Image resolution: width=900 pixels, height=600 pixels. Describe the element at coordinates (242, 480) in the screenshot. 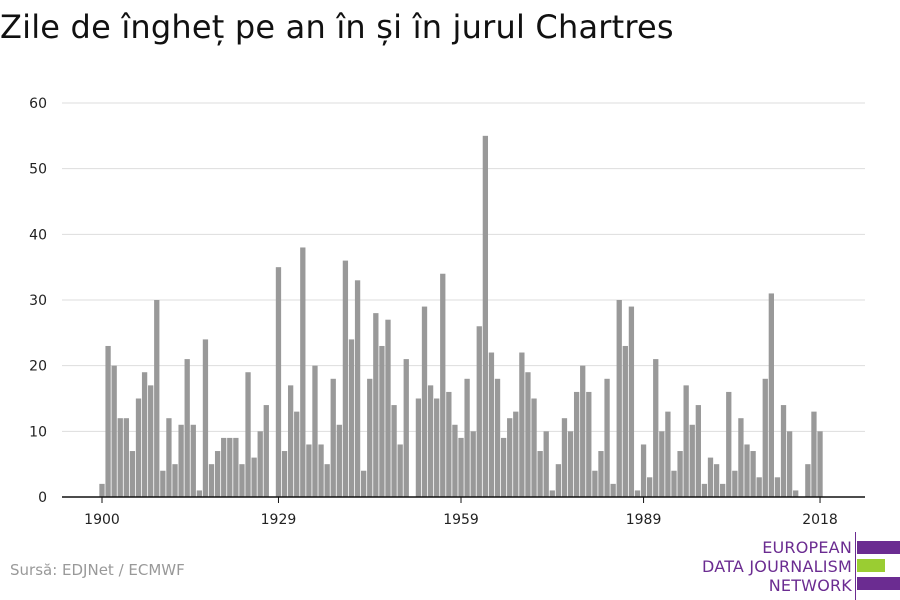

I see `bar-1923` at that location.